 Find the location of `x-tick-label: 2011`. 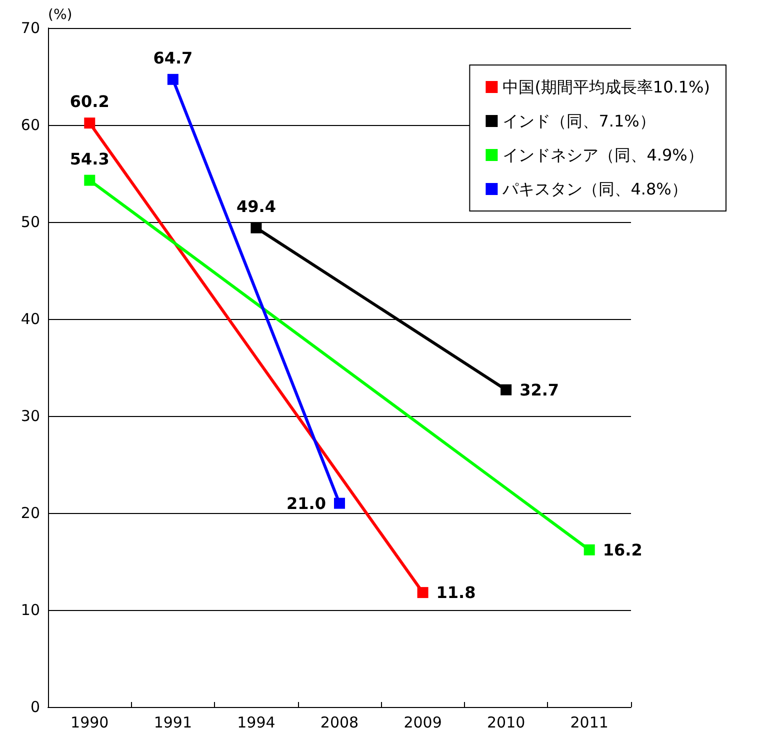

x-tick-label: 2011 is located at coordinates (589, 723).